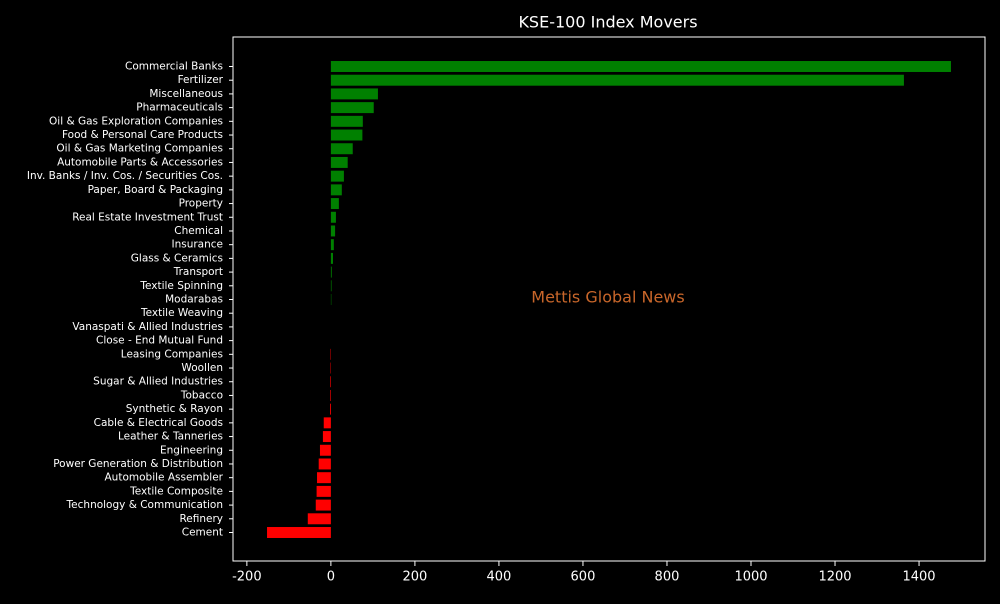 The image size is (1000, 604). I want to click on y-tick-label: Leasing Companies, so click(172, 354).